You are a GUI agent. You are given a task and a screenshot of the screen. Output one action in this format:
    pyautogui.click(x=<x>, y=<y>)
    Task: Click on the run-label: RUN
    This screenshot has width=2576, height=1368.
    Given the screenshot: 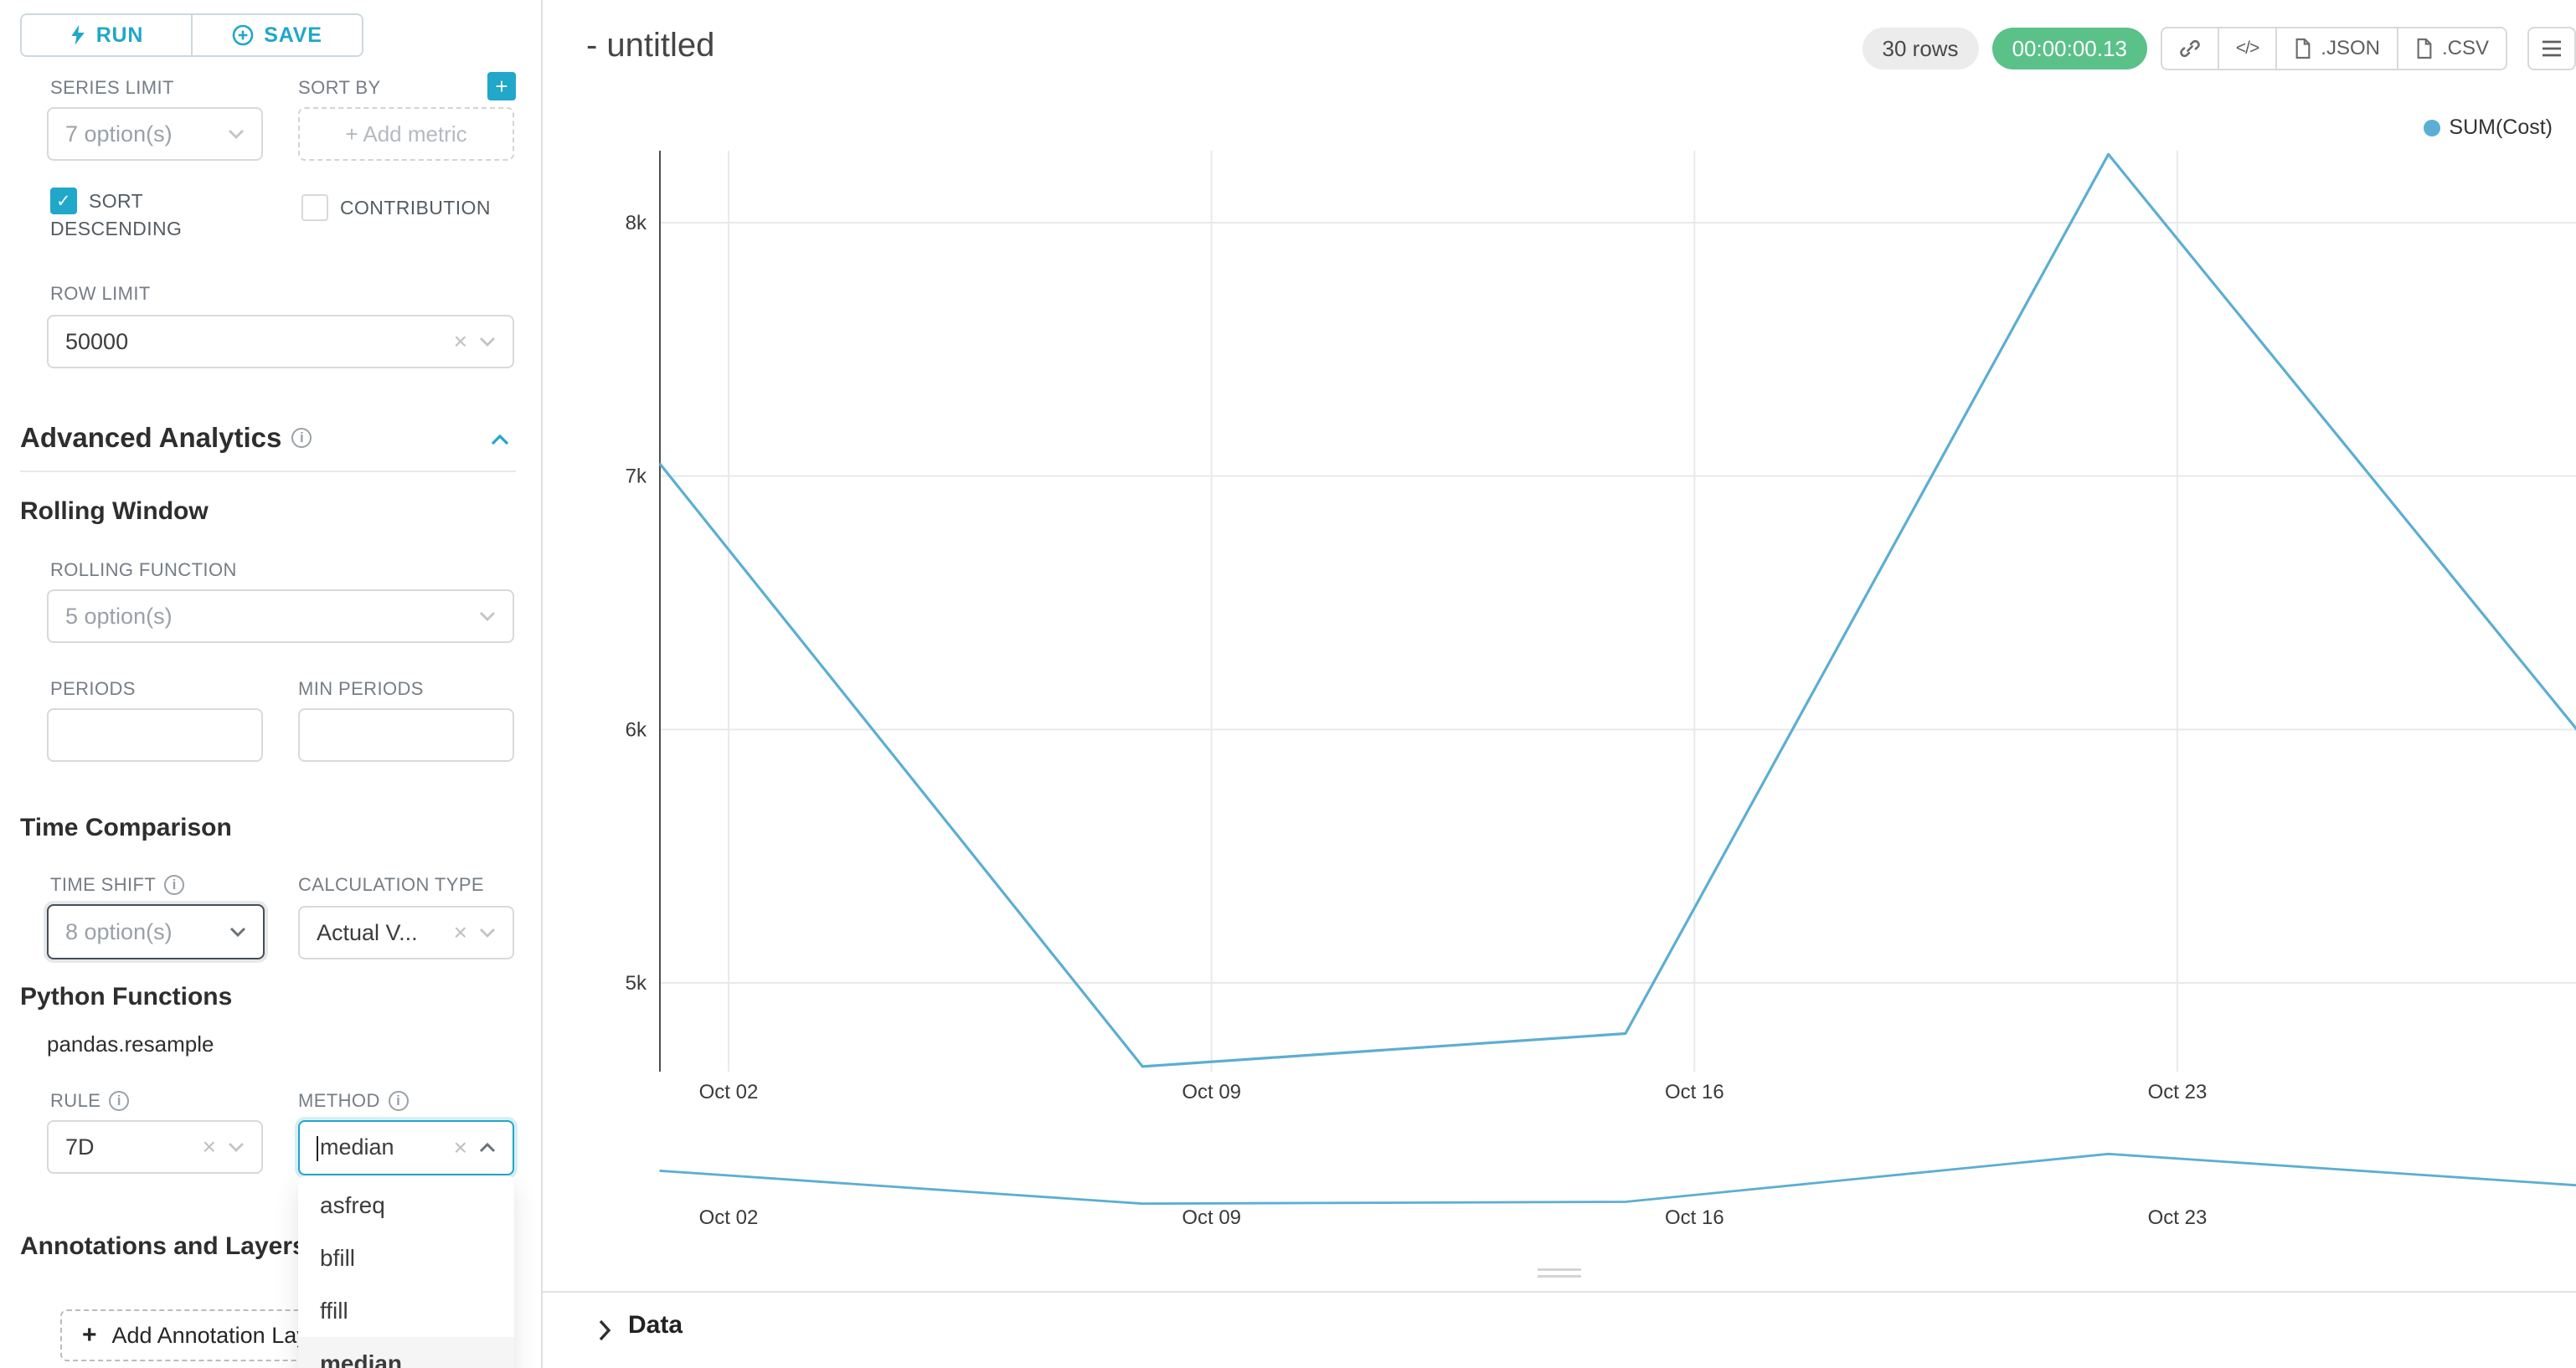 What is the action you would take?
    pyautogui.click(x=119, y=35)
    